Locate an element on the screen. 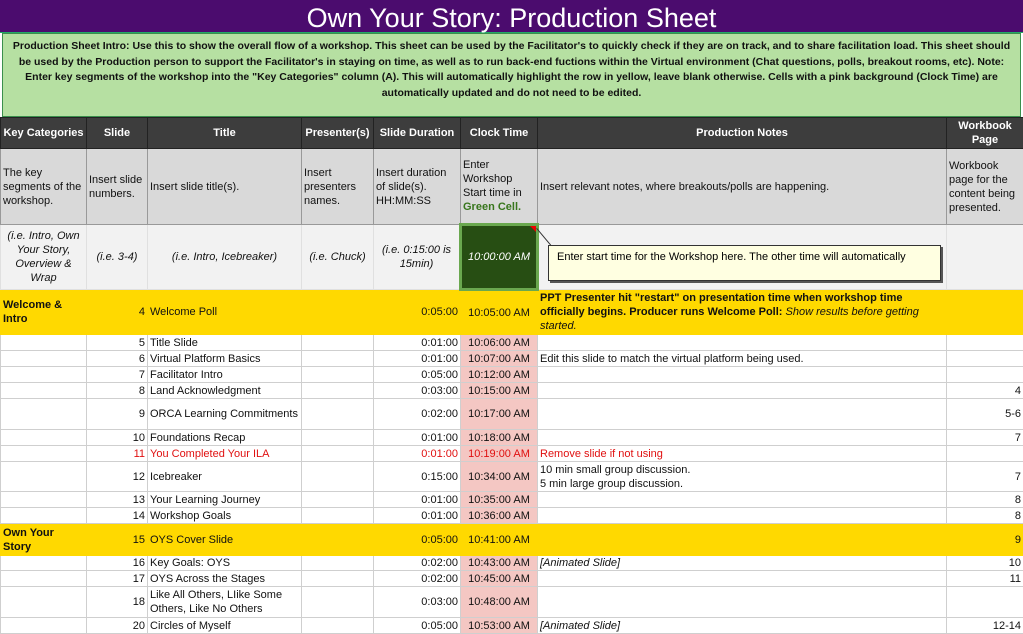 The image size is (1023, 634). example-presenters: (i.e. Chuck) is located at coordinates (338, 257).